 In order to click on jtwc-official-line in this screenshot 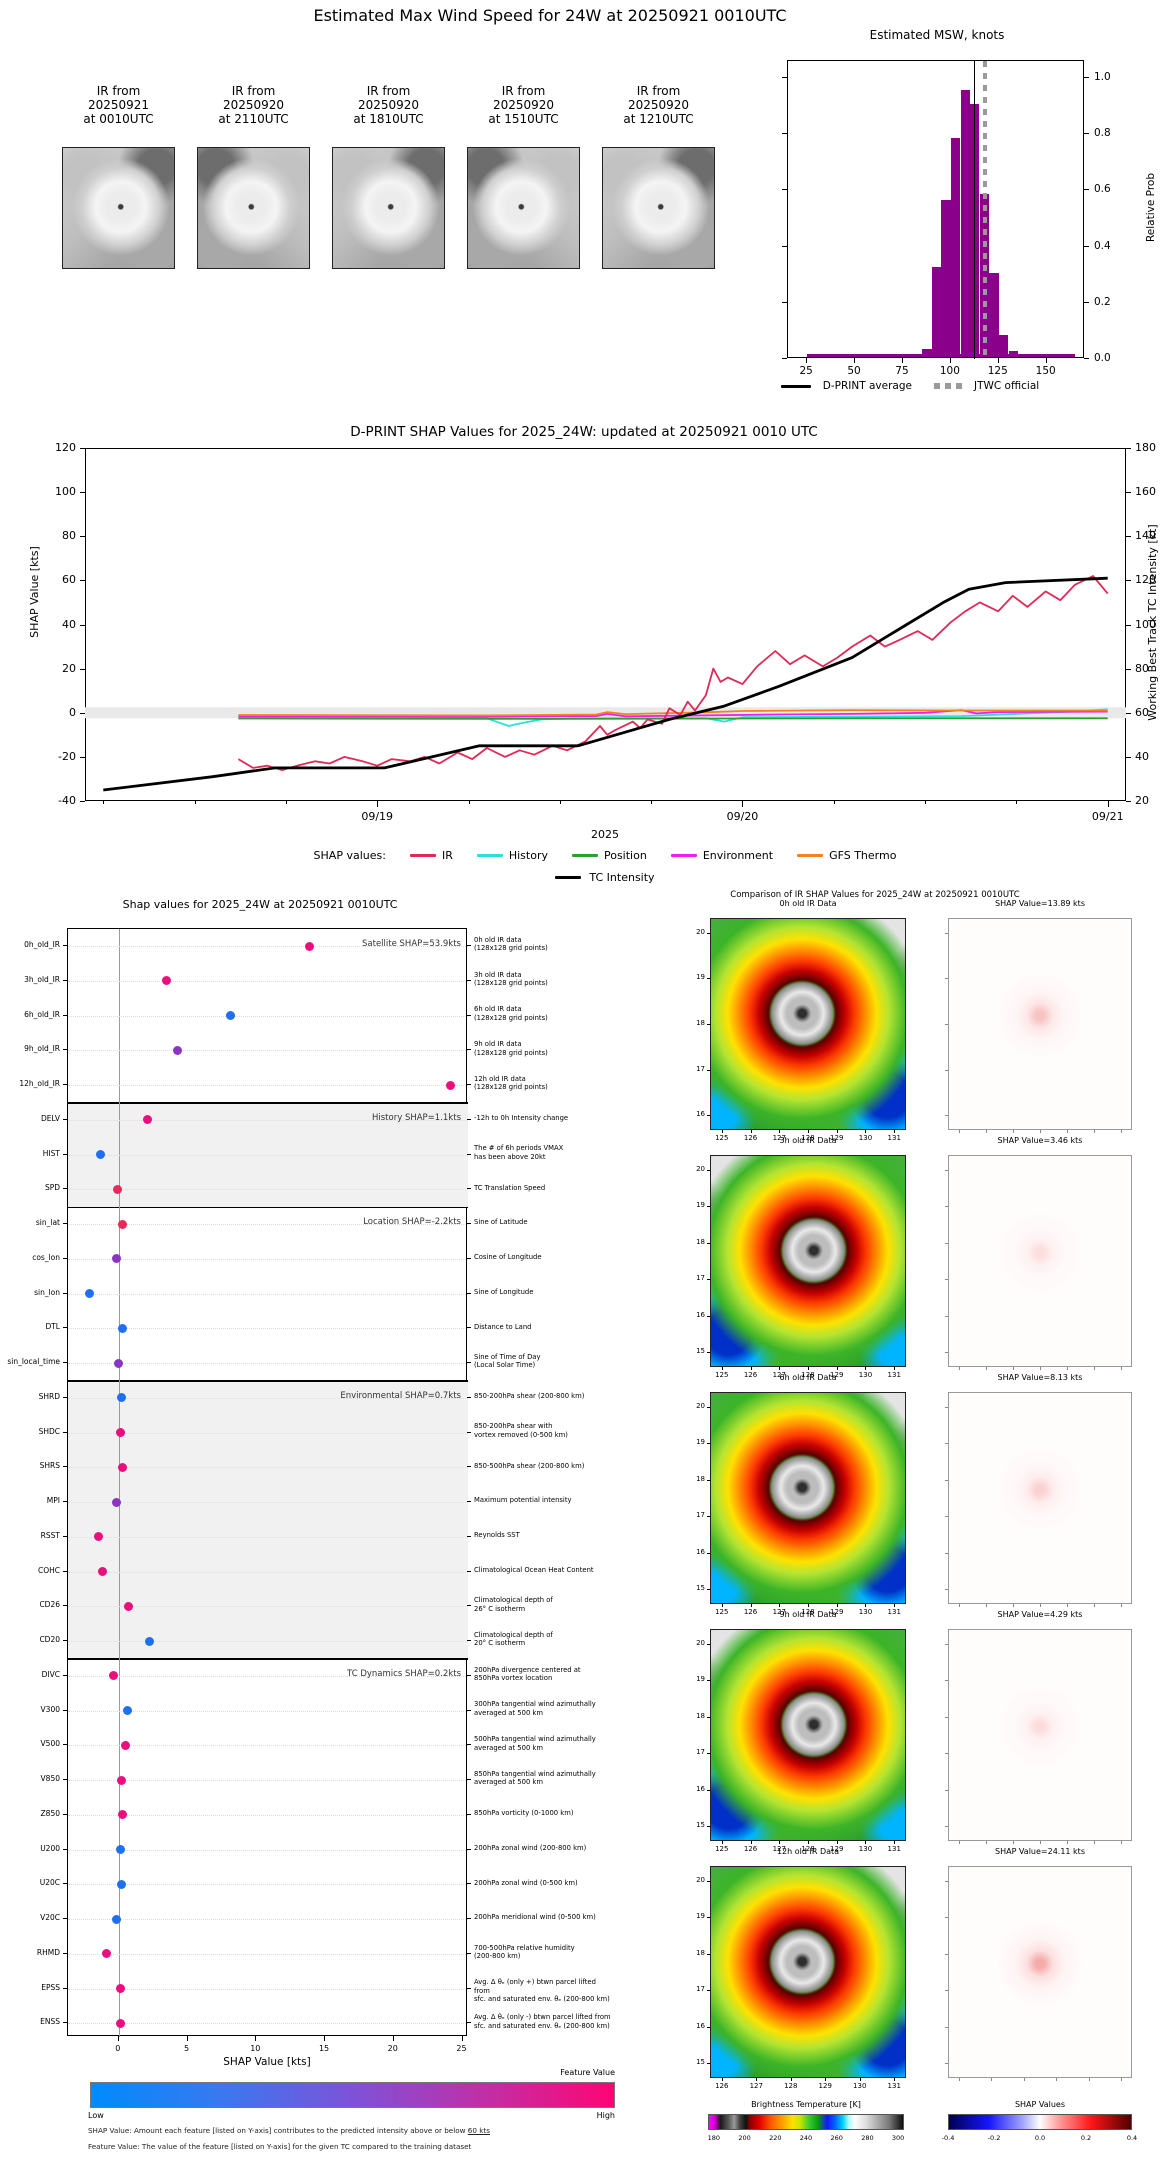, I will do `click(985, 210)`.